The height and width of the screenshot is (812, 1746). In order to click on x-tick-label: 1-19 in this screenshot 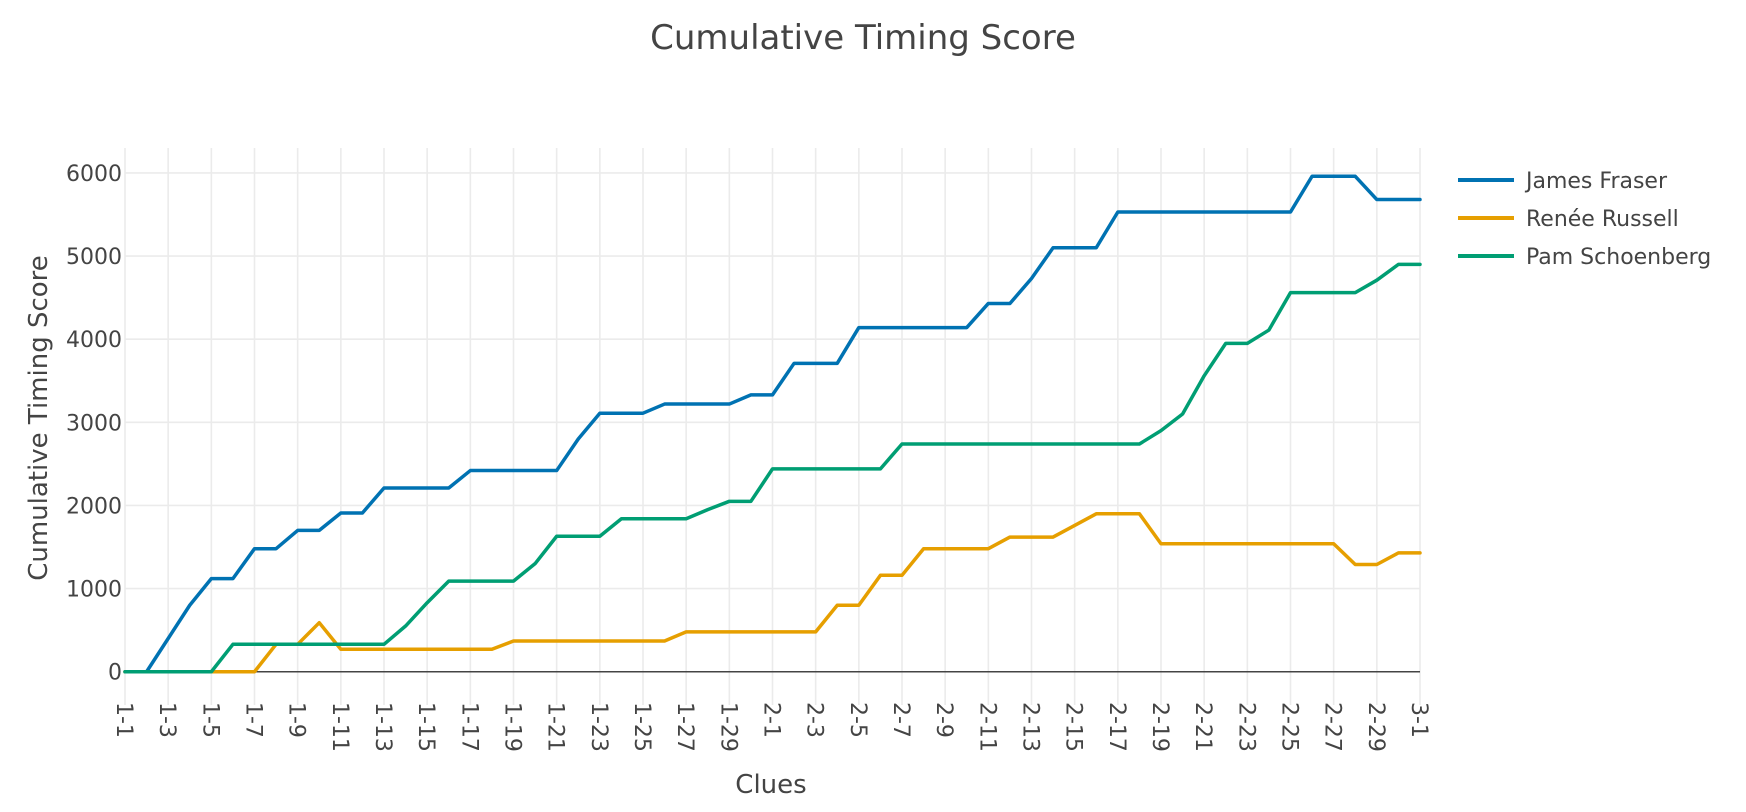, I will do `click(512, 727)`.